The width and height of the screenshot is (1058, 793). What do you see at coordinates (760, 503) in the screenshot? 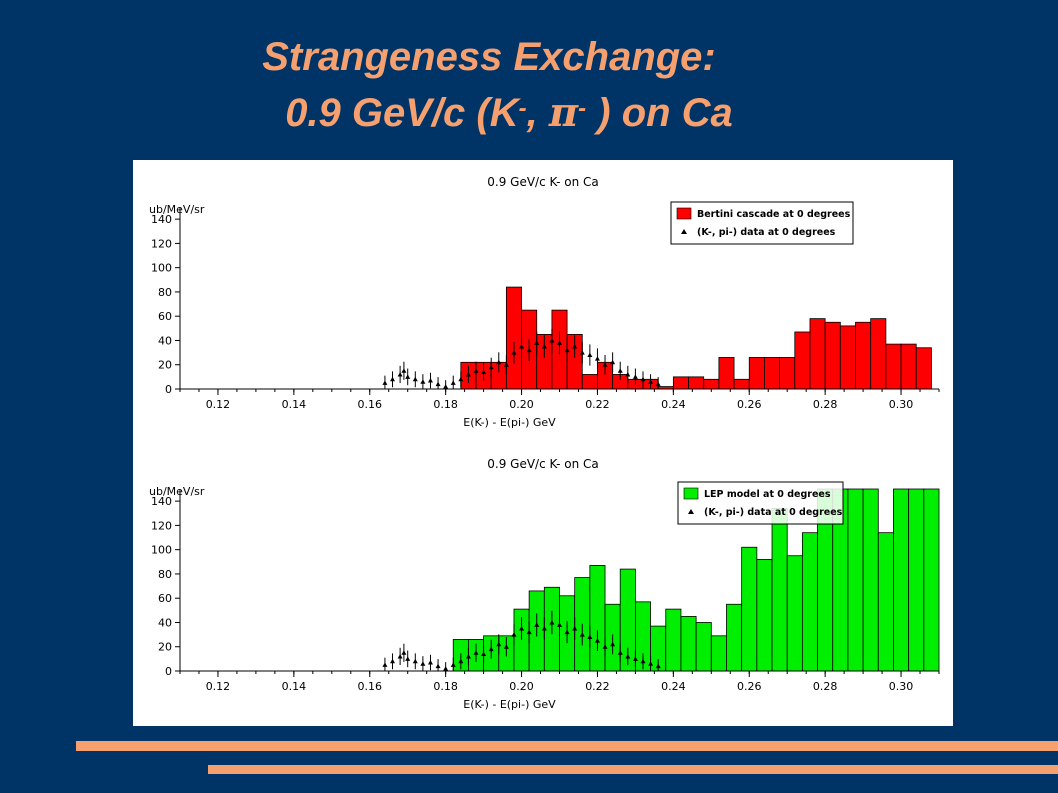
I see `legend-box` at bounding box center [760, 503].